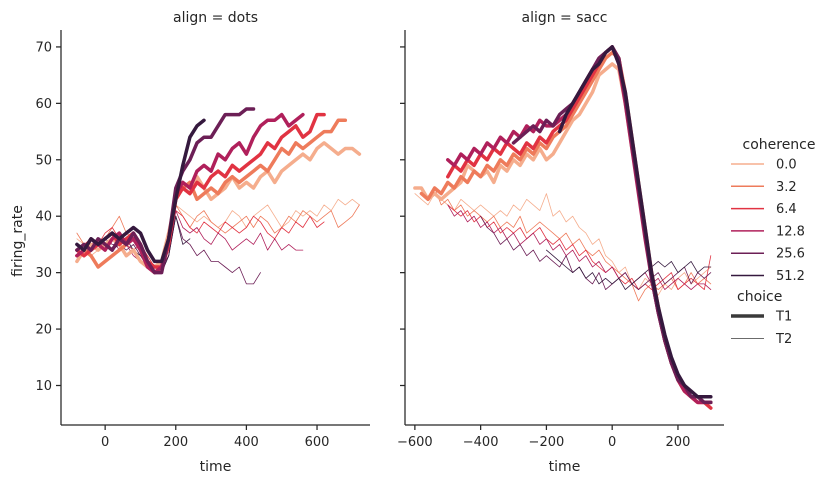 Image resolution: width=837 pixels, height=487 pixels. What do you see at coordinates (786, 165) in the screenshot?
I see `legend-label: 0.0` at bounding box center [786, 165].